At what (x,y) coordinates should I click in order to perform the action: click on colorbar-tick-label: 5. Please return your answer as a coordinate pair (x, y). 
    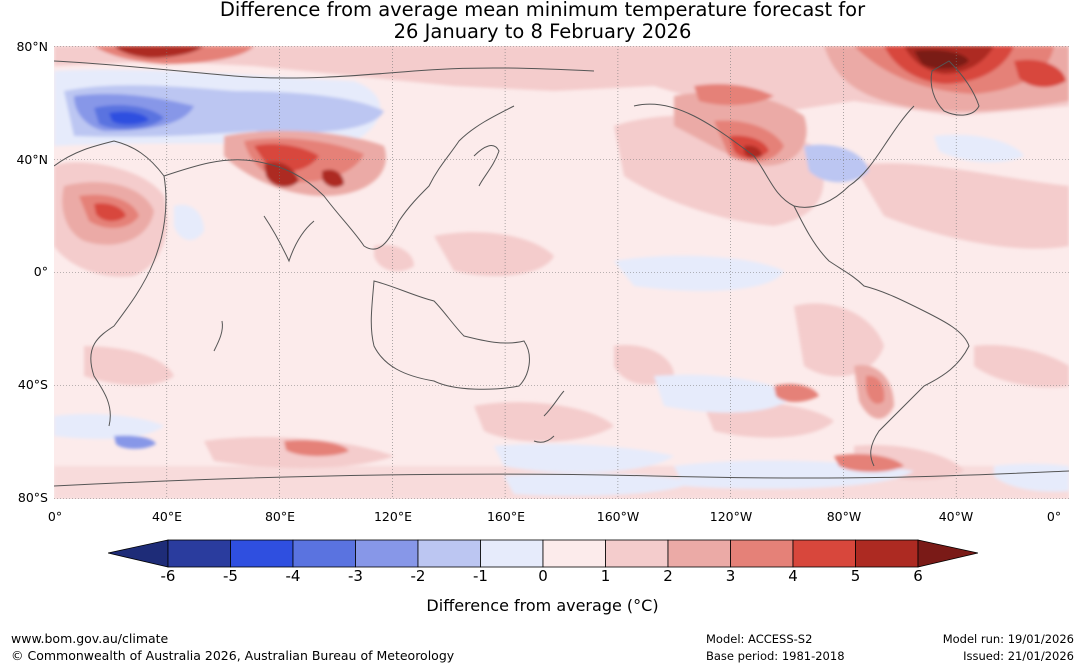
    Looking at the image, I should click on (855, 576).